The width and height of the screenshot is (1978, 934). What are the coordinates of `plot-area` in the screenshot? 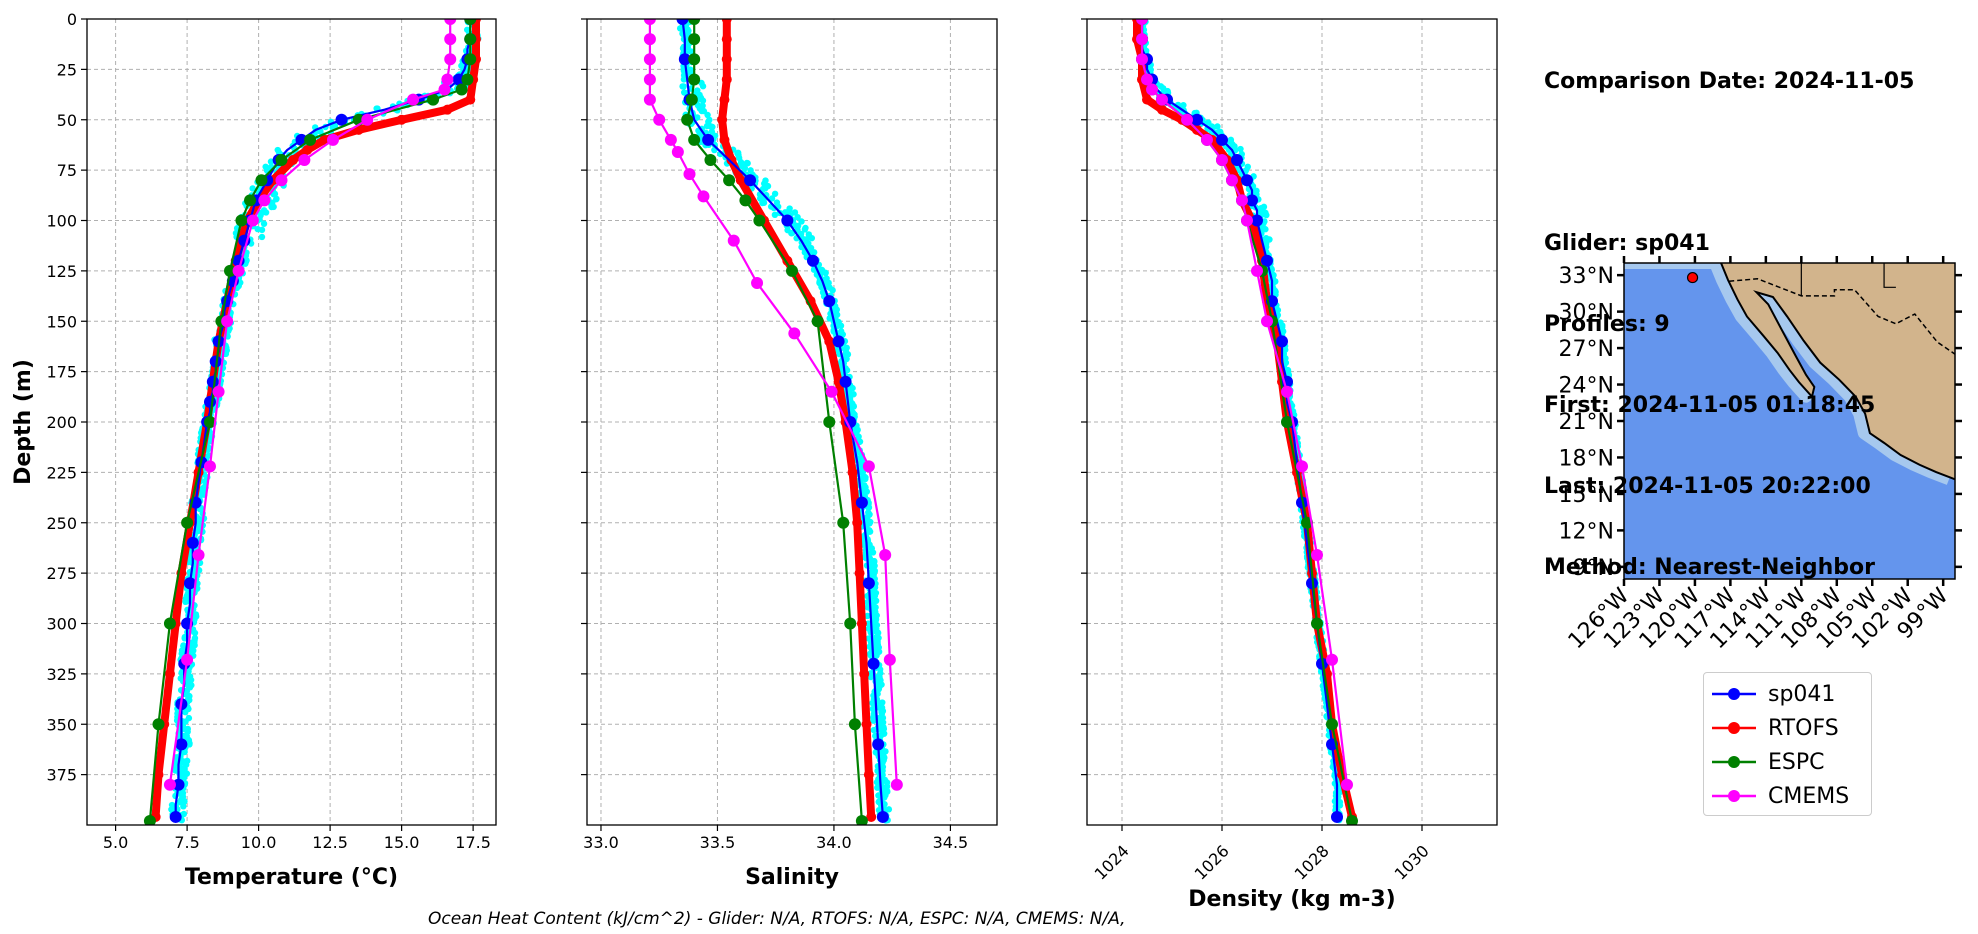 It's located at (1245, 422).